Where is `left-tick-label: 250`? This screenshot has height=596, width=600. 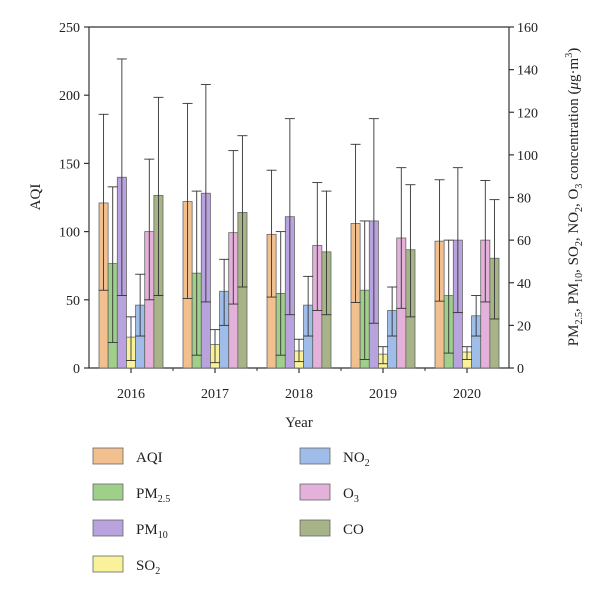
left-tick-label: 250 is located at coordinates (69, 28).